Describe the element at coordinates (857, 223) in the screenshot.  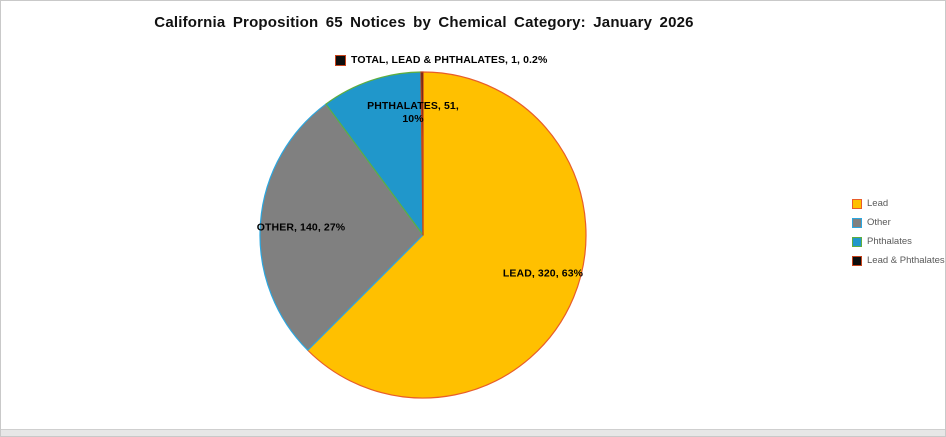
I see `legend-key-other-icon` at that location.